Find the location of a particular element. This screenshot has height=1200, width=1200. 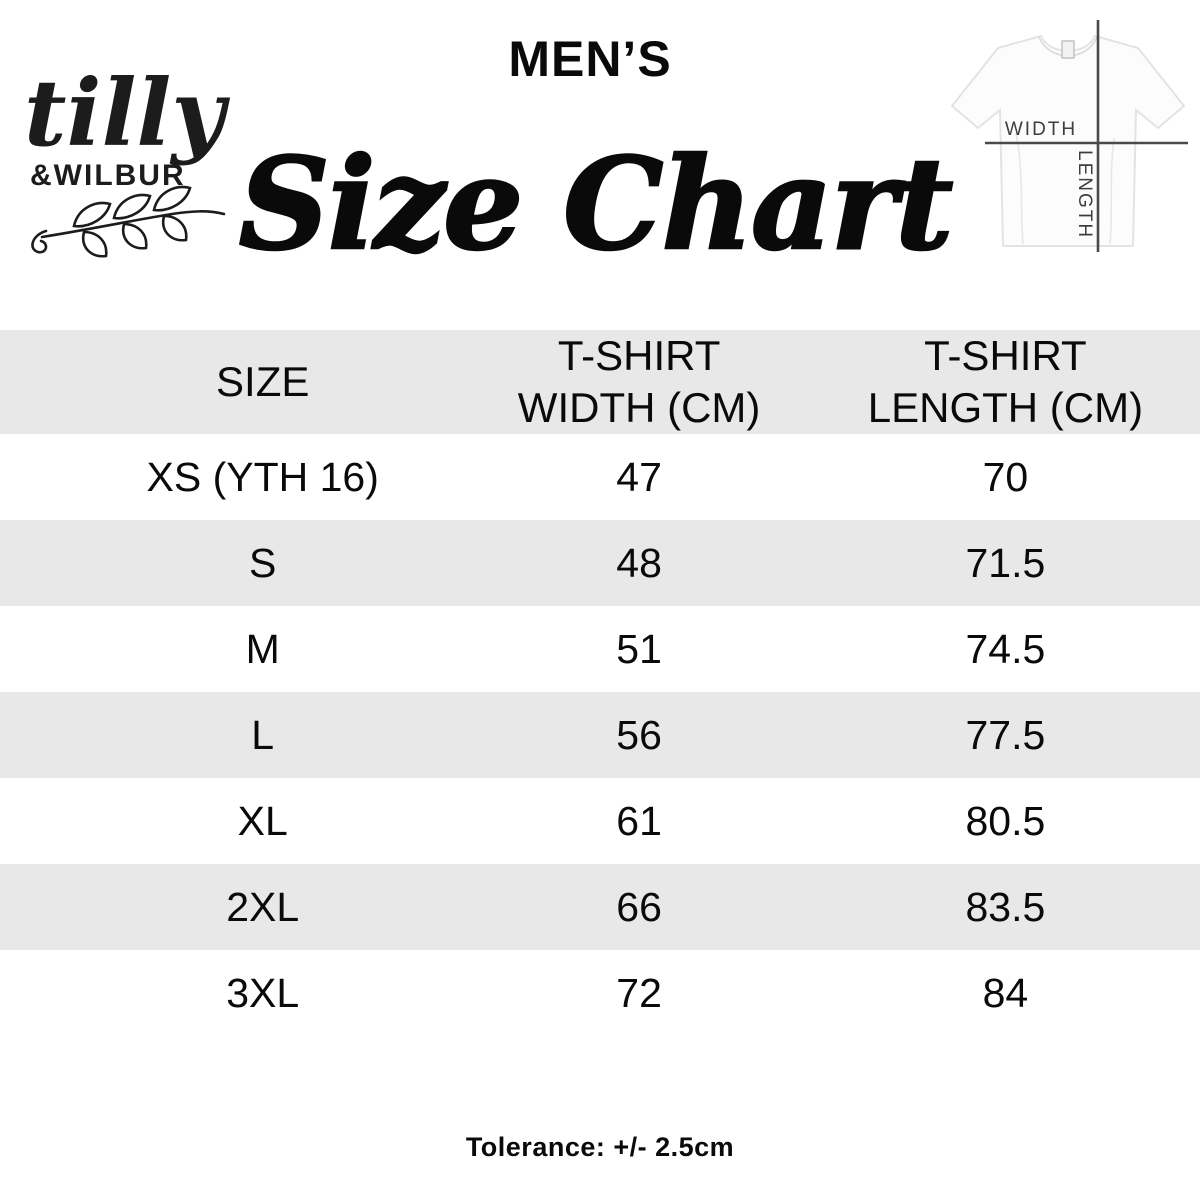

table-row: 3XL 72 84 is located at coordinates (600, 993).